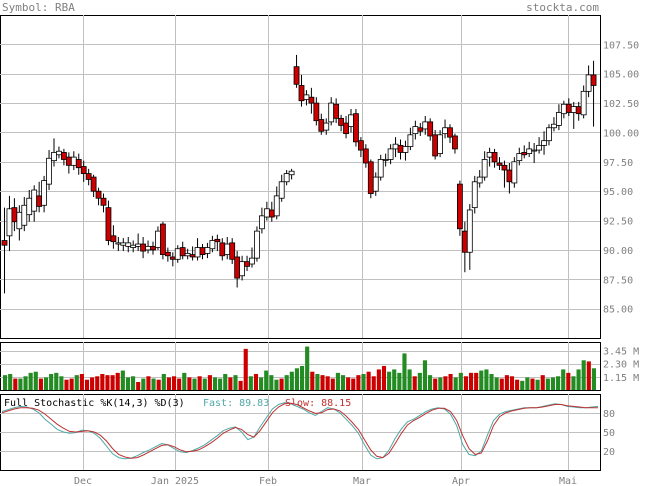  I want to click on stochastic-title: Full Stochastic %K(14,3) %D(3), so click(94, 403).